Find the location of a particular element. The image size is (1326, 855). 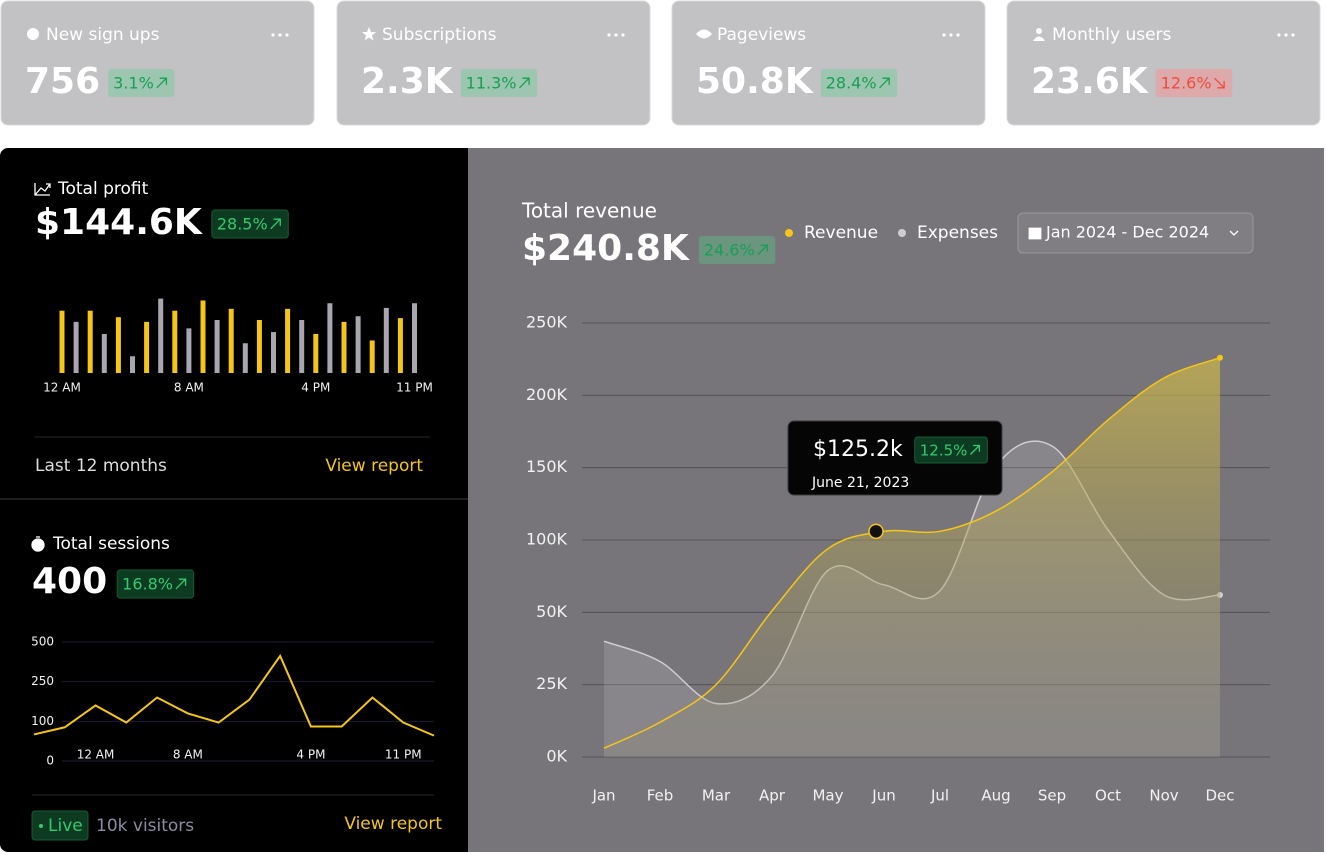

section-title: Total profit is located at coordinates (103, 189).